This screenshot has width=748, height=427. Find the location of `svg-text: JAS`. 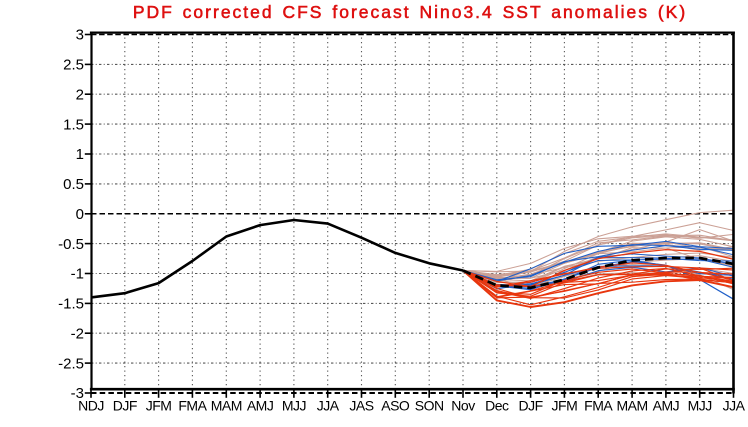

svg-text: JAS is located at coordinates (361, 406).